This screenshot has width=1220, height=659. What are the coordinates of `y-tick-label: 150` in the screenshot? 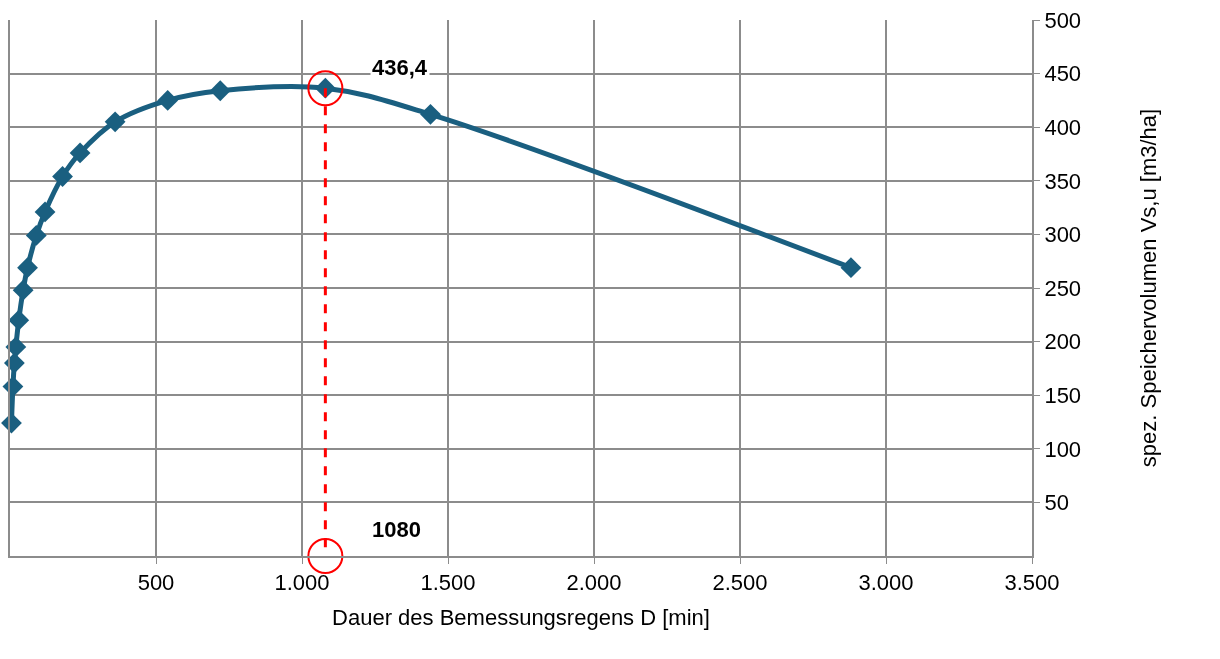 It's located at (1063, 395).